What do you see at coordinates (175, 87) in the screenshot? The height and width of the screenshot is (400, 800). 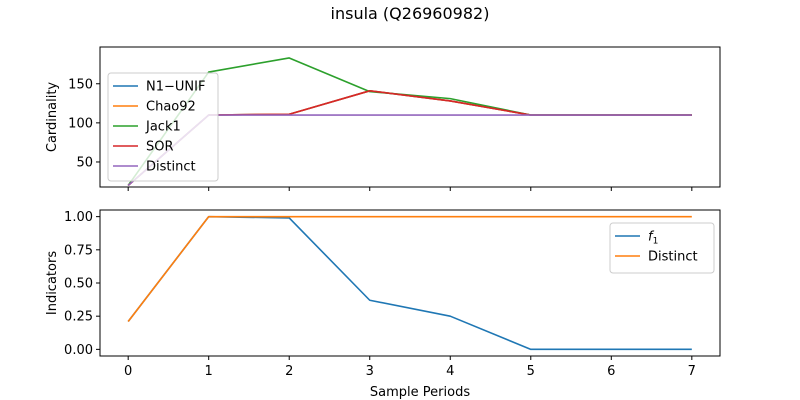 I see `legend-label: N1−UNIF` at bounding box center [175, 87].